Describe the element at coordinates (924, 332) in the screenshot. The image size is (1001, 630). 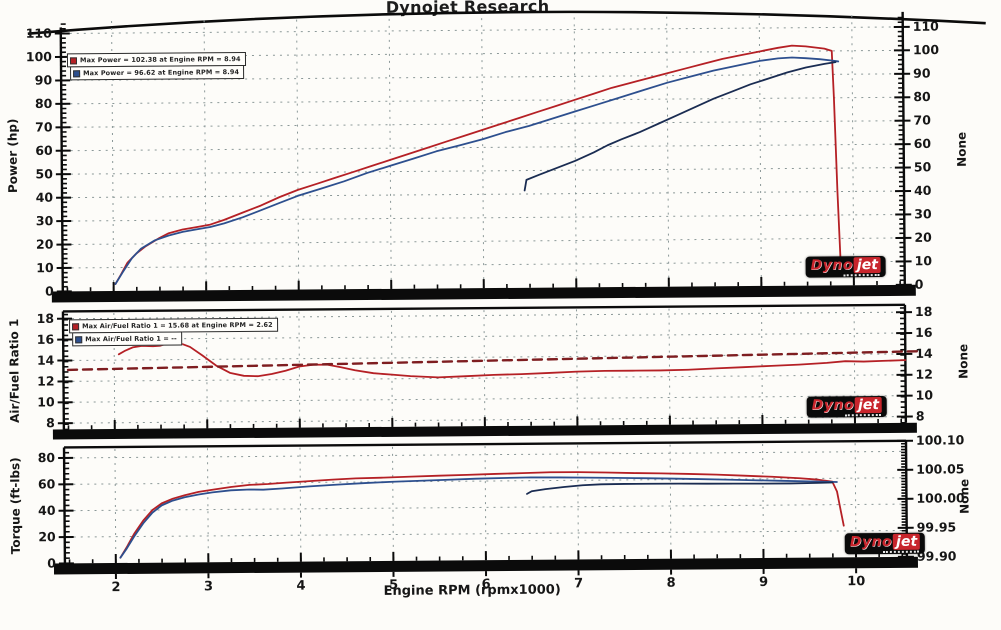
I see `y-tick-label-right: 16` at that location.